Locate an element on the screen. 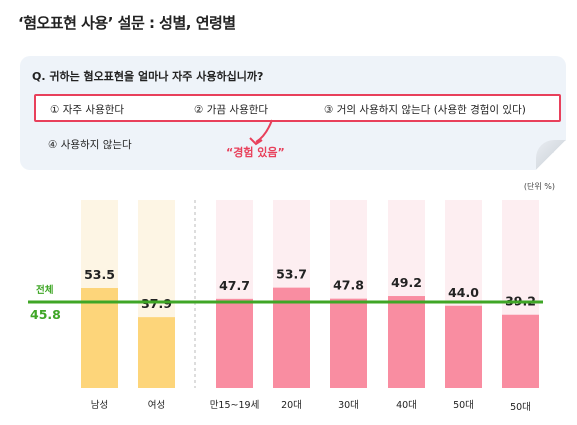 Image resolution: width=577 pixels, height=425 pixels. data-label: 47.8 is located at coordinates (348, 285).